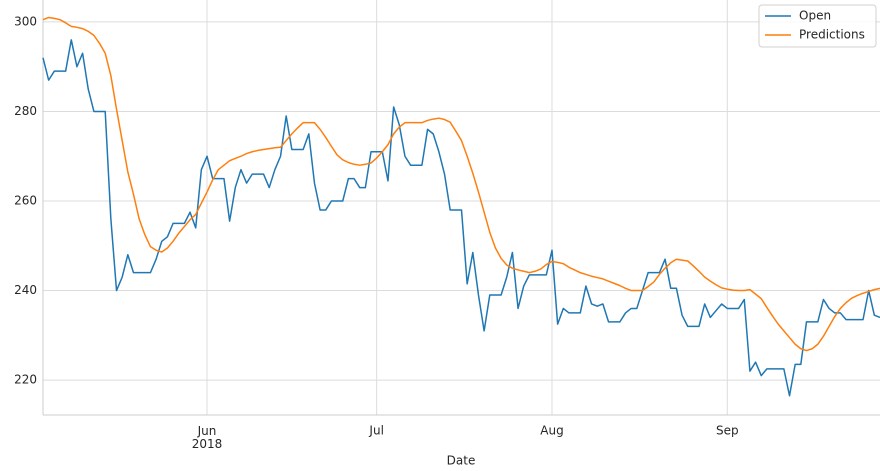  I want to click on x-tick-label: Jul, so click(375, 431).